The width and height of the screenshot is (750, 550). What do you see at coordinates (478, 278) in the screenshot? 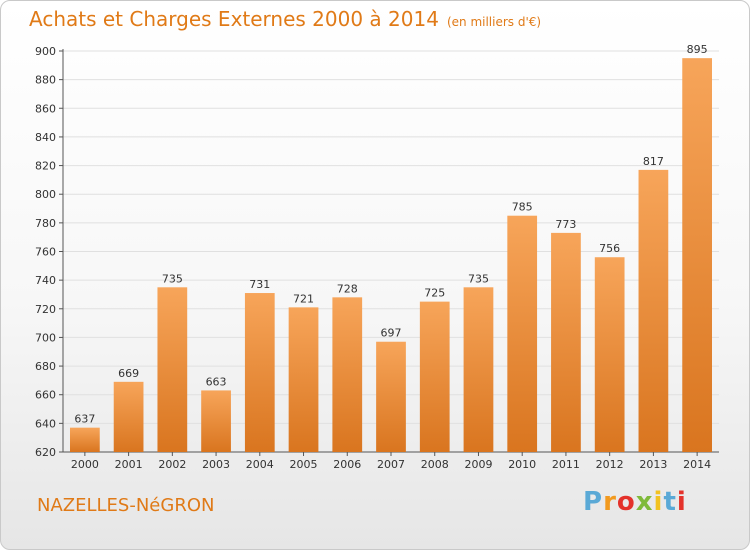
I see `value-label-2009: 735` at bounding box center [478, 278].